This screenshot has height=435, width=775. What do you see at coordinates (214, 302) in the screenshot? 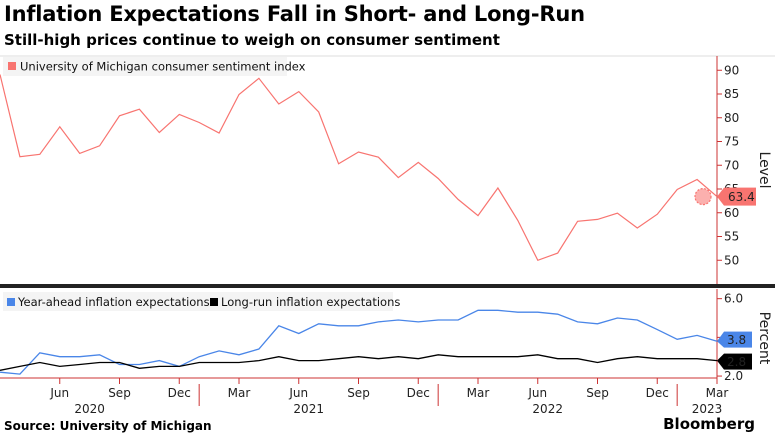
I see `legend-swatch-long-run` at bounding box center [214, 302].